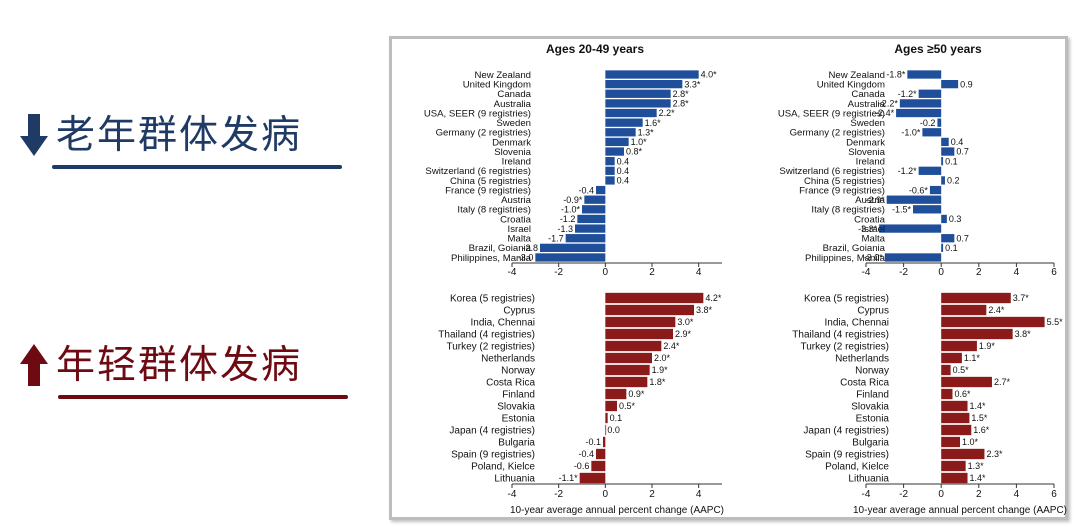 This screenshot has width=1080, height=527. I want to click on data-label-tl-15: -1.2, so click(568, 219).